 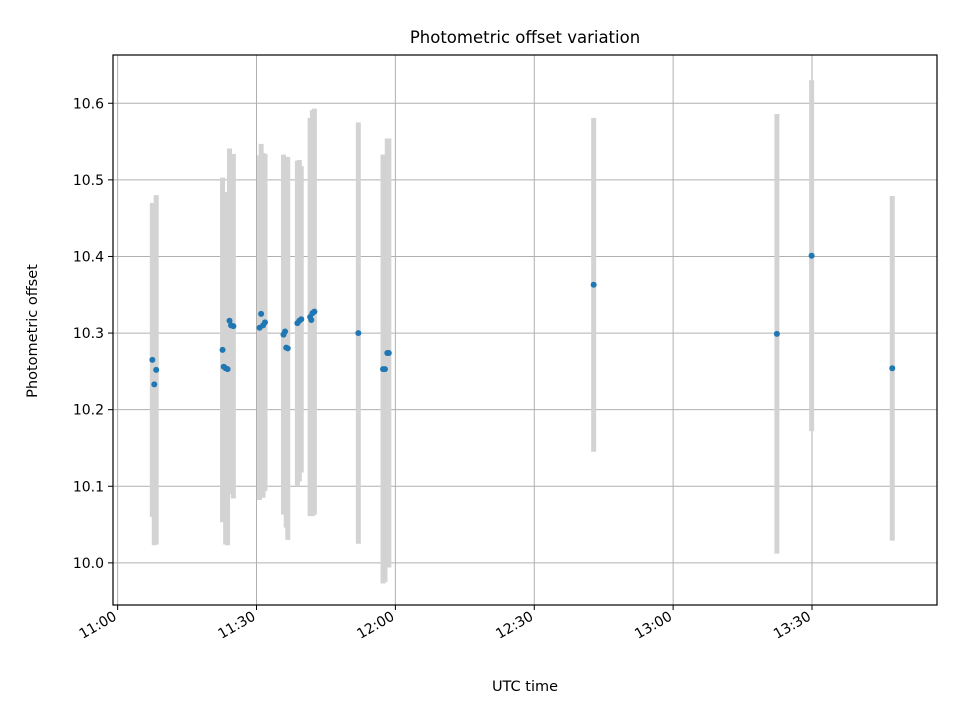 I want to click on chart-title: Photometric offset variation, so click(x=525, y=37).